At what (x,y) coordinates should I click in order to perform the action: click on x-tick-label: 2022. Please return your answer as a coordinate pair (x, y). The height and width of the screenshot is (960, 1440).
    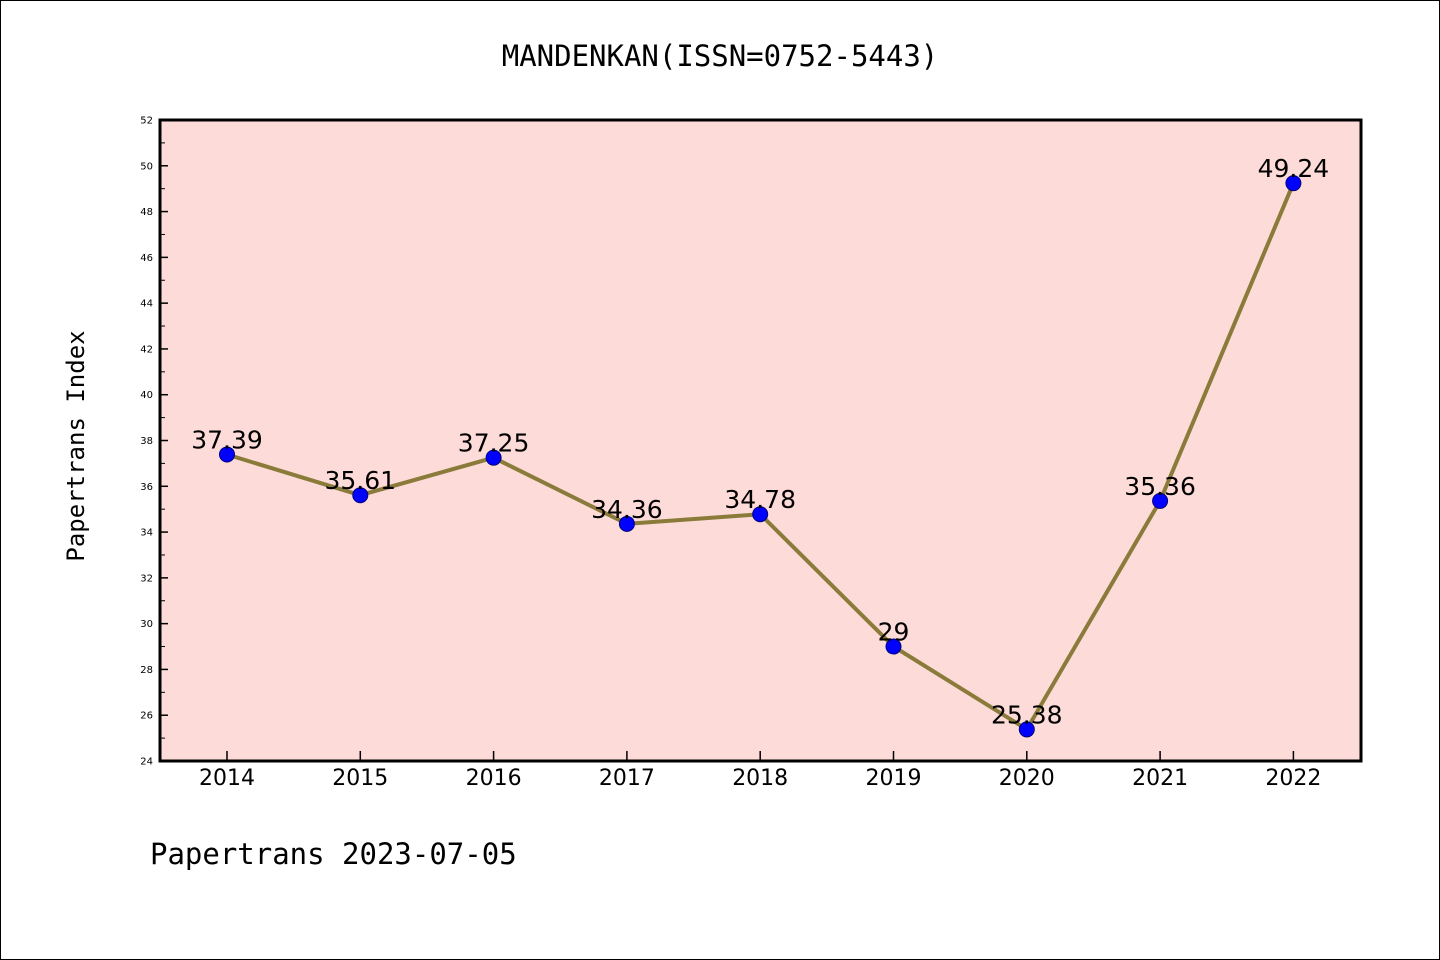
    Looking at the image, I should click on (1293, 778).